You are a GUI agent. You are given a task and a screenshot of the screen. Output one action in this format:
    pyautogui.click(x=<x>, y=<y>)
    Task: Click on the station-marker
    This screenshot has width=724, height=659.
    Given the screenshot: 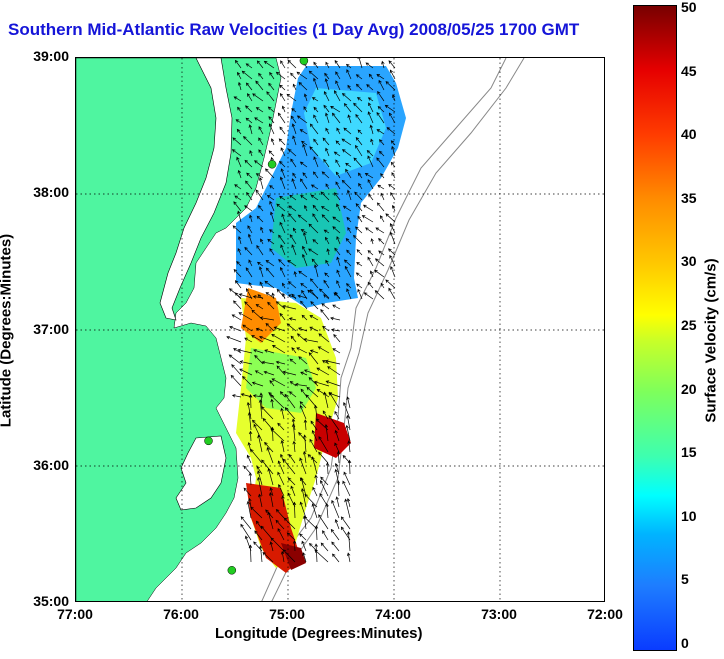 What is the action you would take?
    pyautogui.click(x=208, y=441)
    